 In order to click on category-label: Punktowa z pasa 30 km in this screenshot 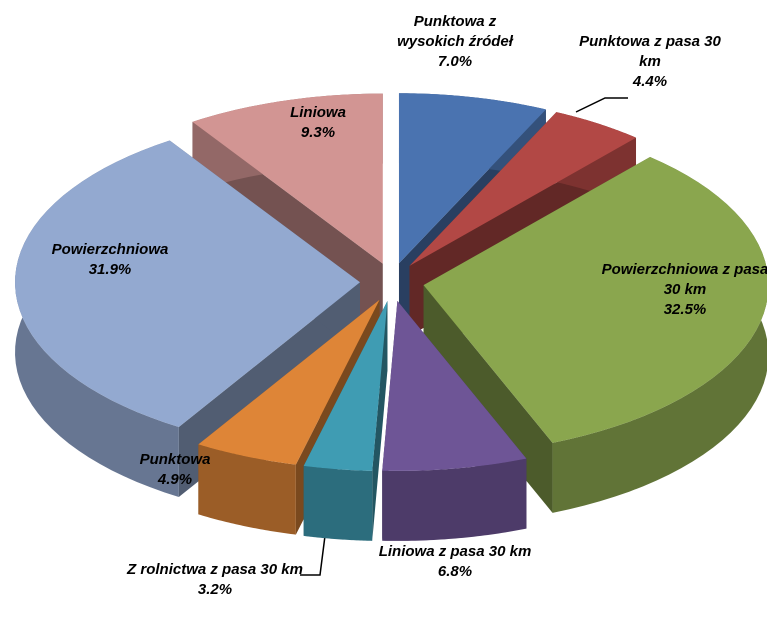, I will do `click(650, 51)`.